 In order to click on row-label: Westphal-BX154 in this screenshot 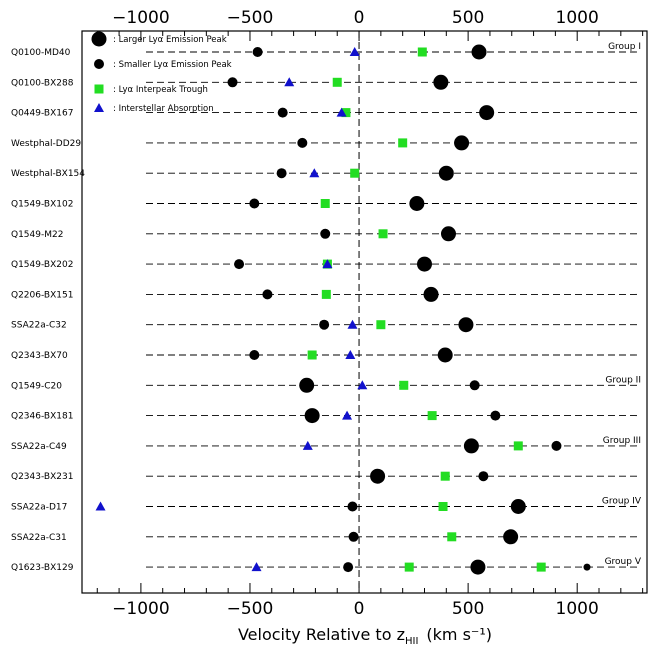, I will do `click(48, 174)`.